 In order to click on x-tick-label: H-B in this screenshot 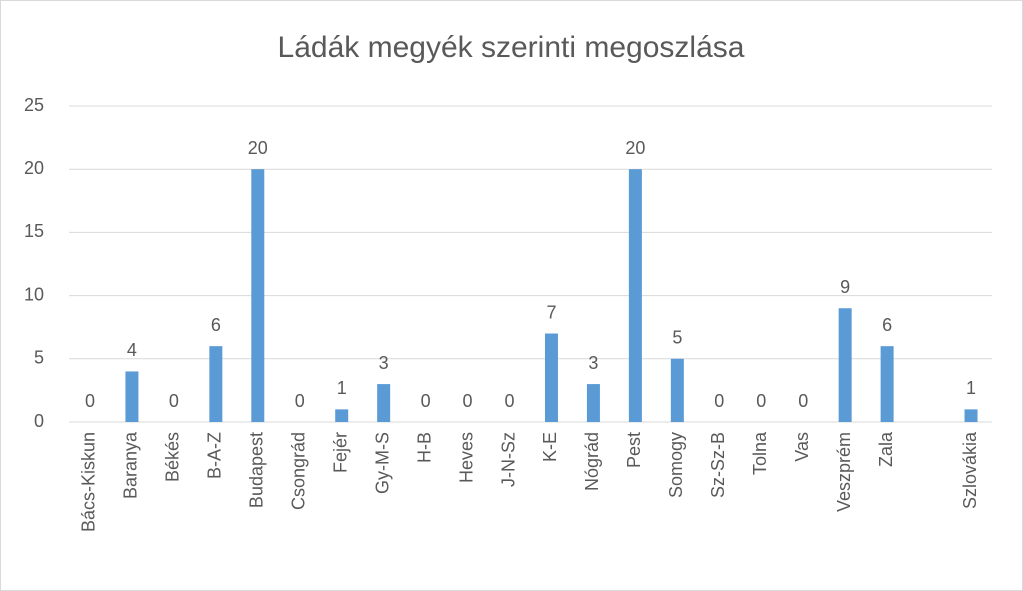, I will do `click(424, 447)`.